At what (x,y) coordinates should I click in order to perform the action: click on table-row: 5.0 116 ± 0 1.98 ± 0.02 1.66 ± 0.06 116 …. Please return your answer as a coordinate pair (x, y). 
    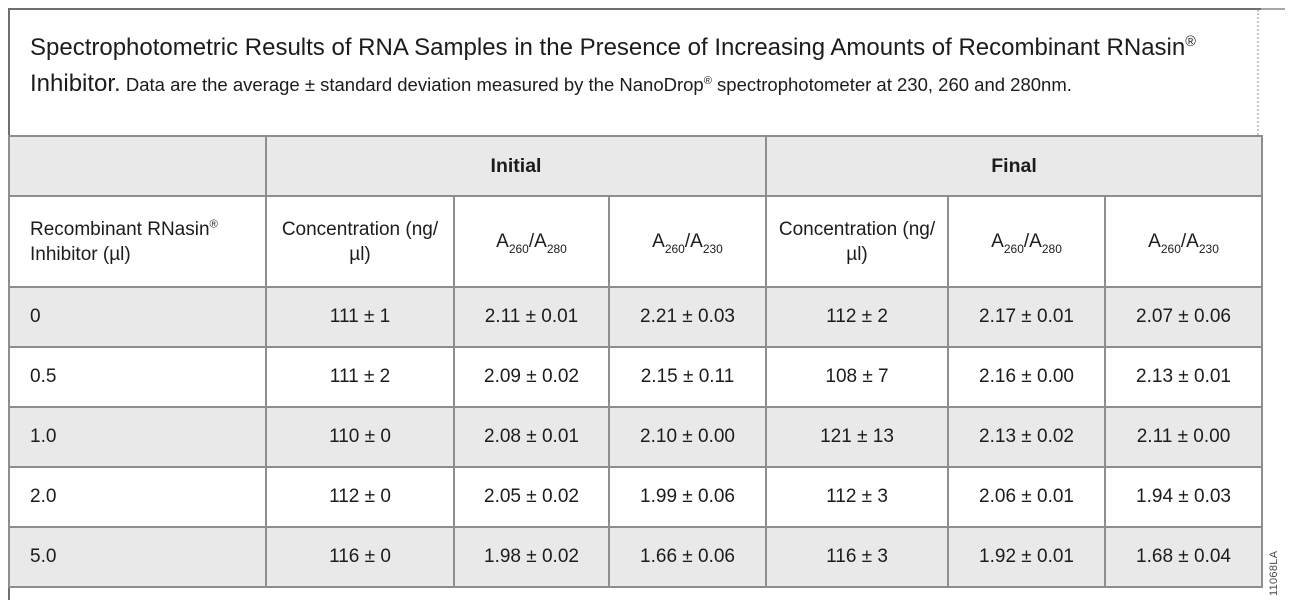
    Looking at the image, I should click on (636, 557).